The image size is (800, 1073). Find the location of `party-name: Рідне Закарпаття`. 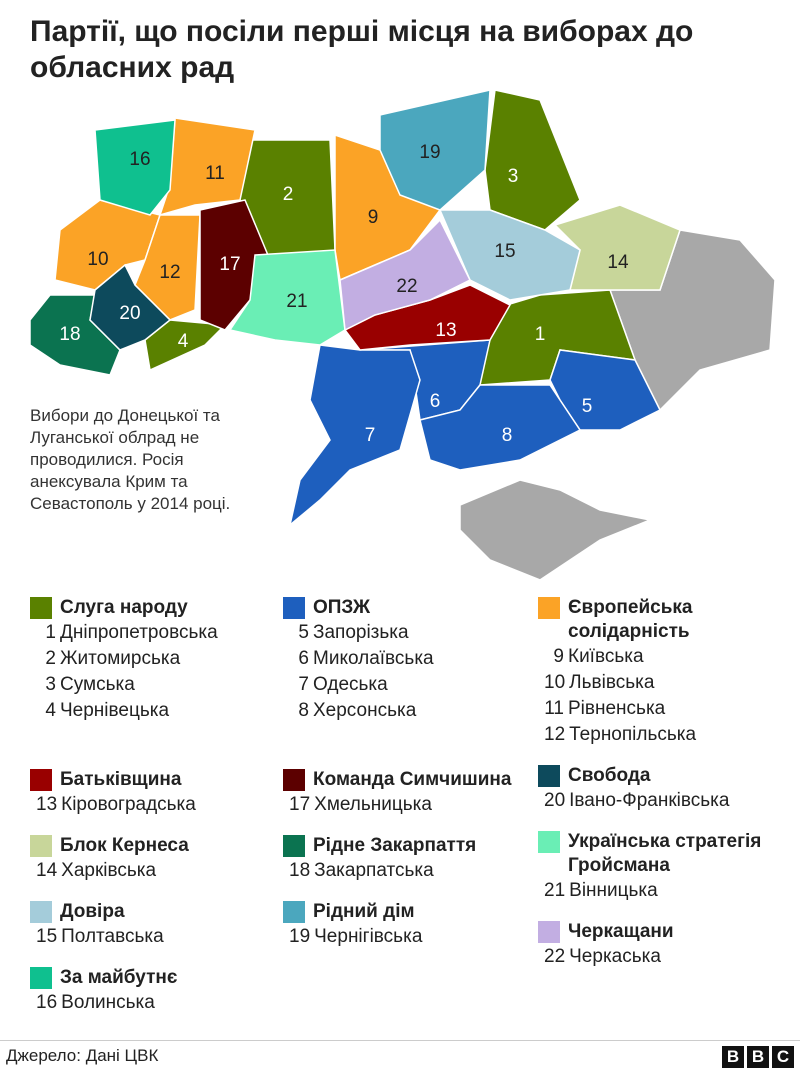

party-name: Рідне Закарпаття is located at coordinates (395, 845).